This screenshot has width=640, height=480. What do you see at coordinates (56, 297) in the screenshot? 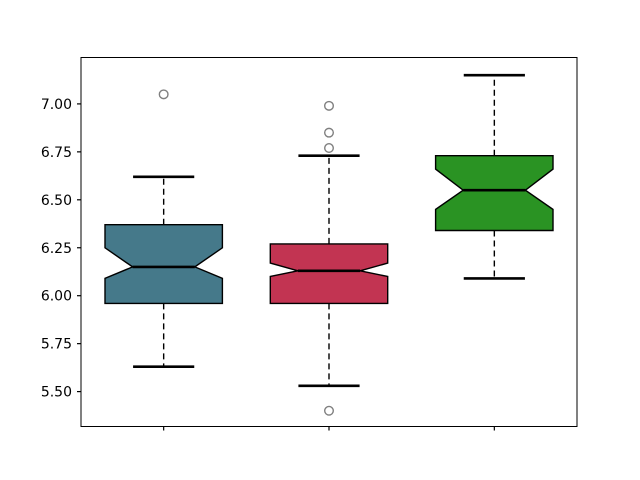
I see `y-tick-label: 6.00` at bounding box center [56, 297].